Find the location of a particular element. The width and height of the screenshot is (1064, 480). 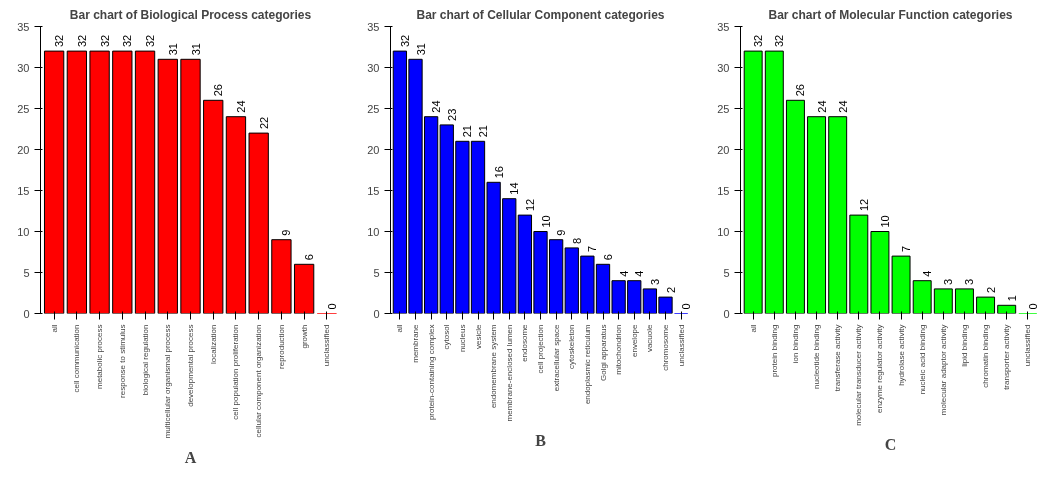

chart-title: Bar chart of Biological Process categories is located at coordinates (190, 14).